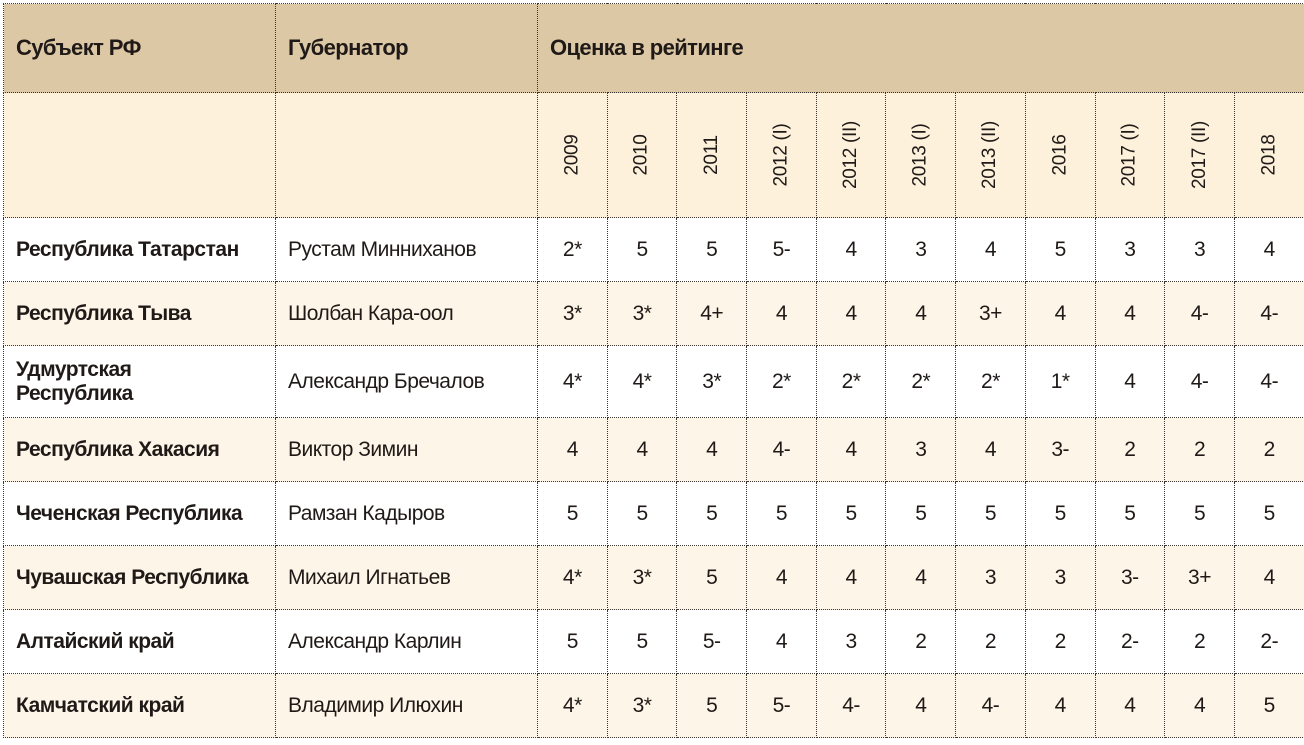 The image size is (1304, 745). What do you see at coordinates (921, 48) in the screenshot?
I see `header-rating: Оценка в рейтинге` at bounding box center [921, 48].